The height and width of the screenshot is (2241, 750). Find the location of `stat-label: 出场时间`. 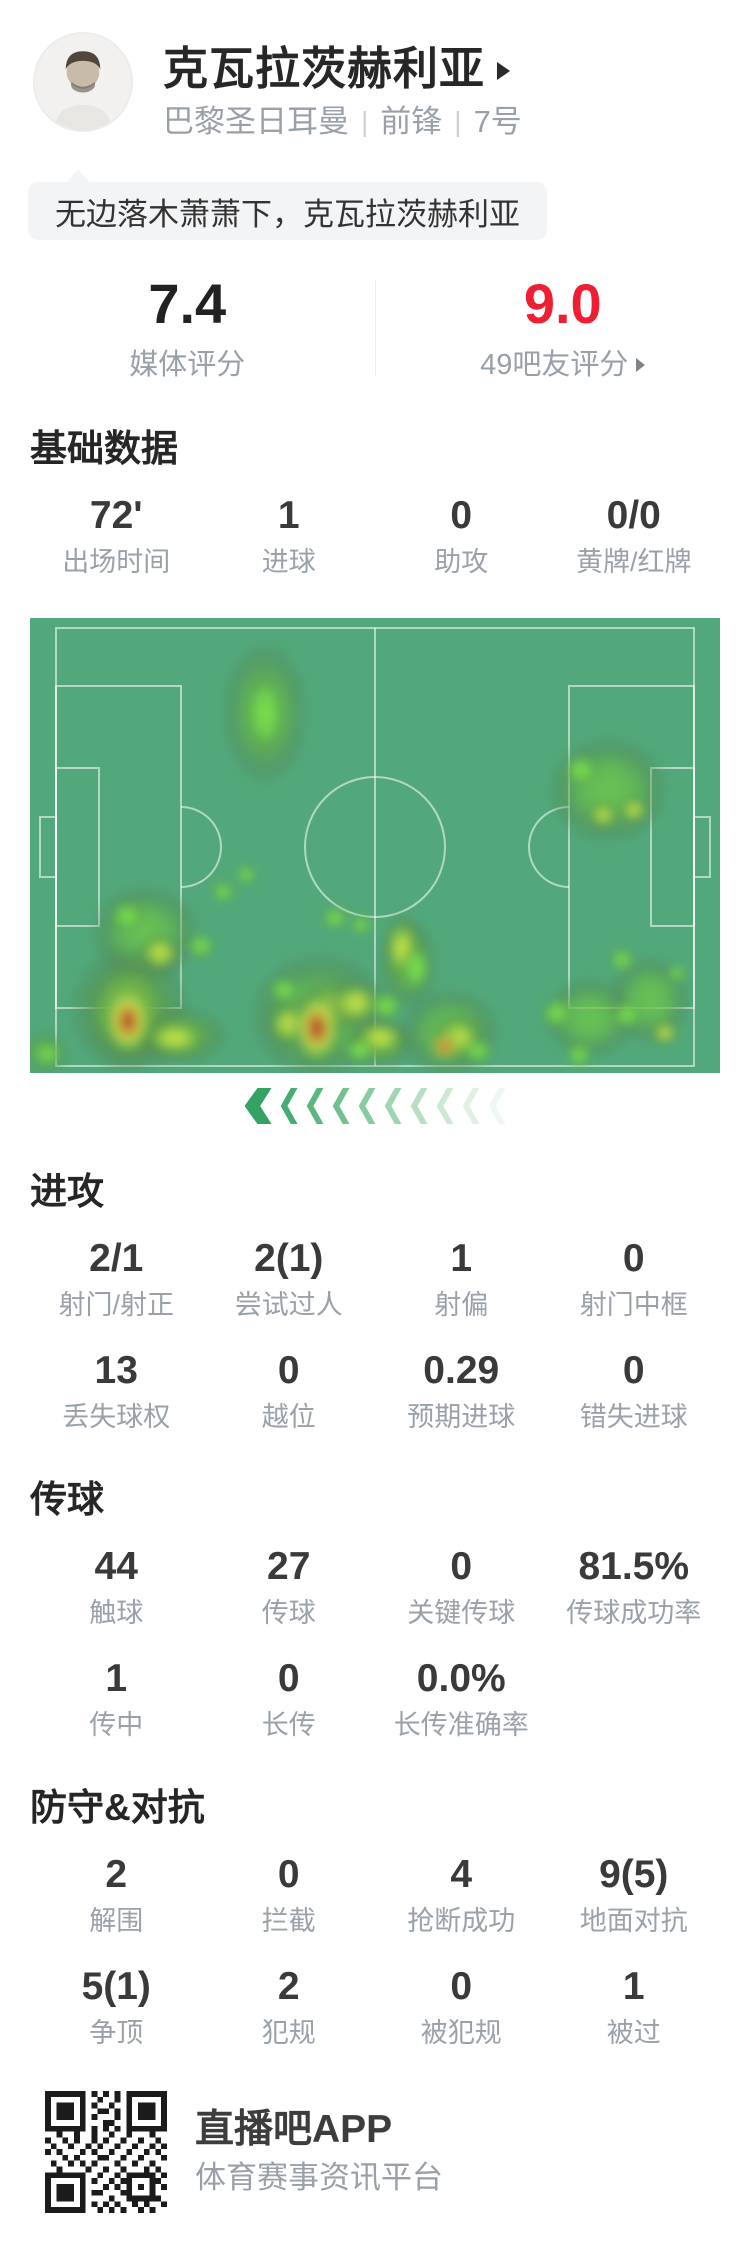

stat-label: 出场时间 is located at coordinates (116, 562).